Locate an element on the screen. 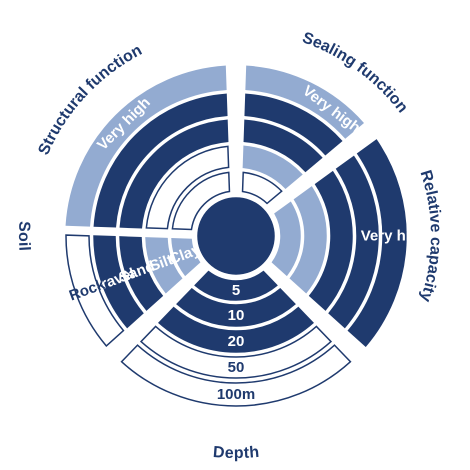  depth-label-5: 100m is located at coordinates (236, 394).